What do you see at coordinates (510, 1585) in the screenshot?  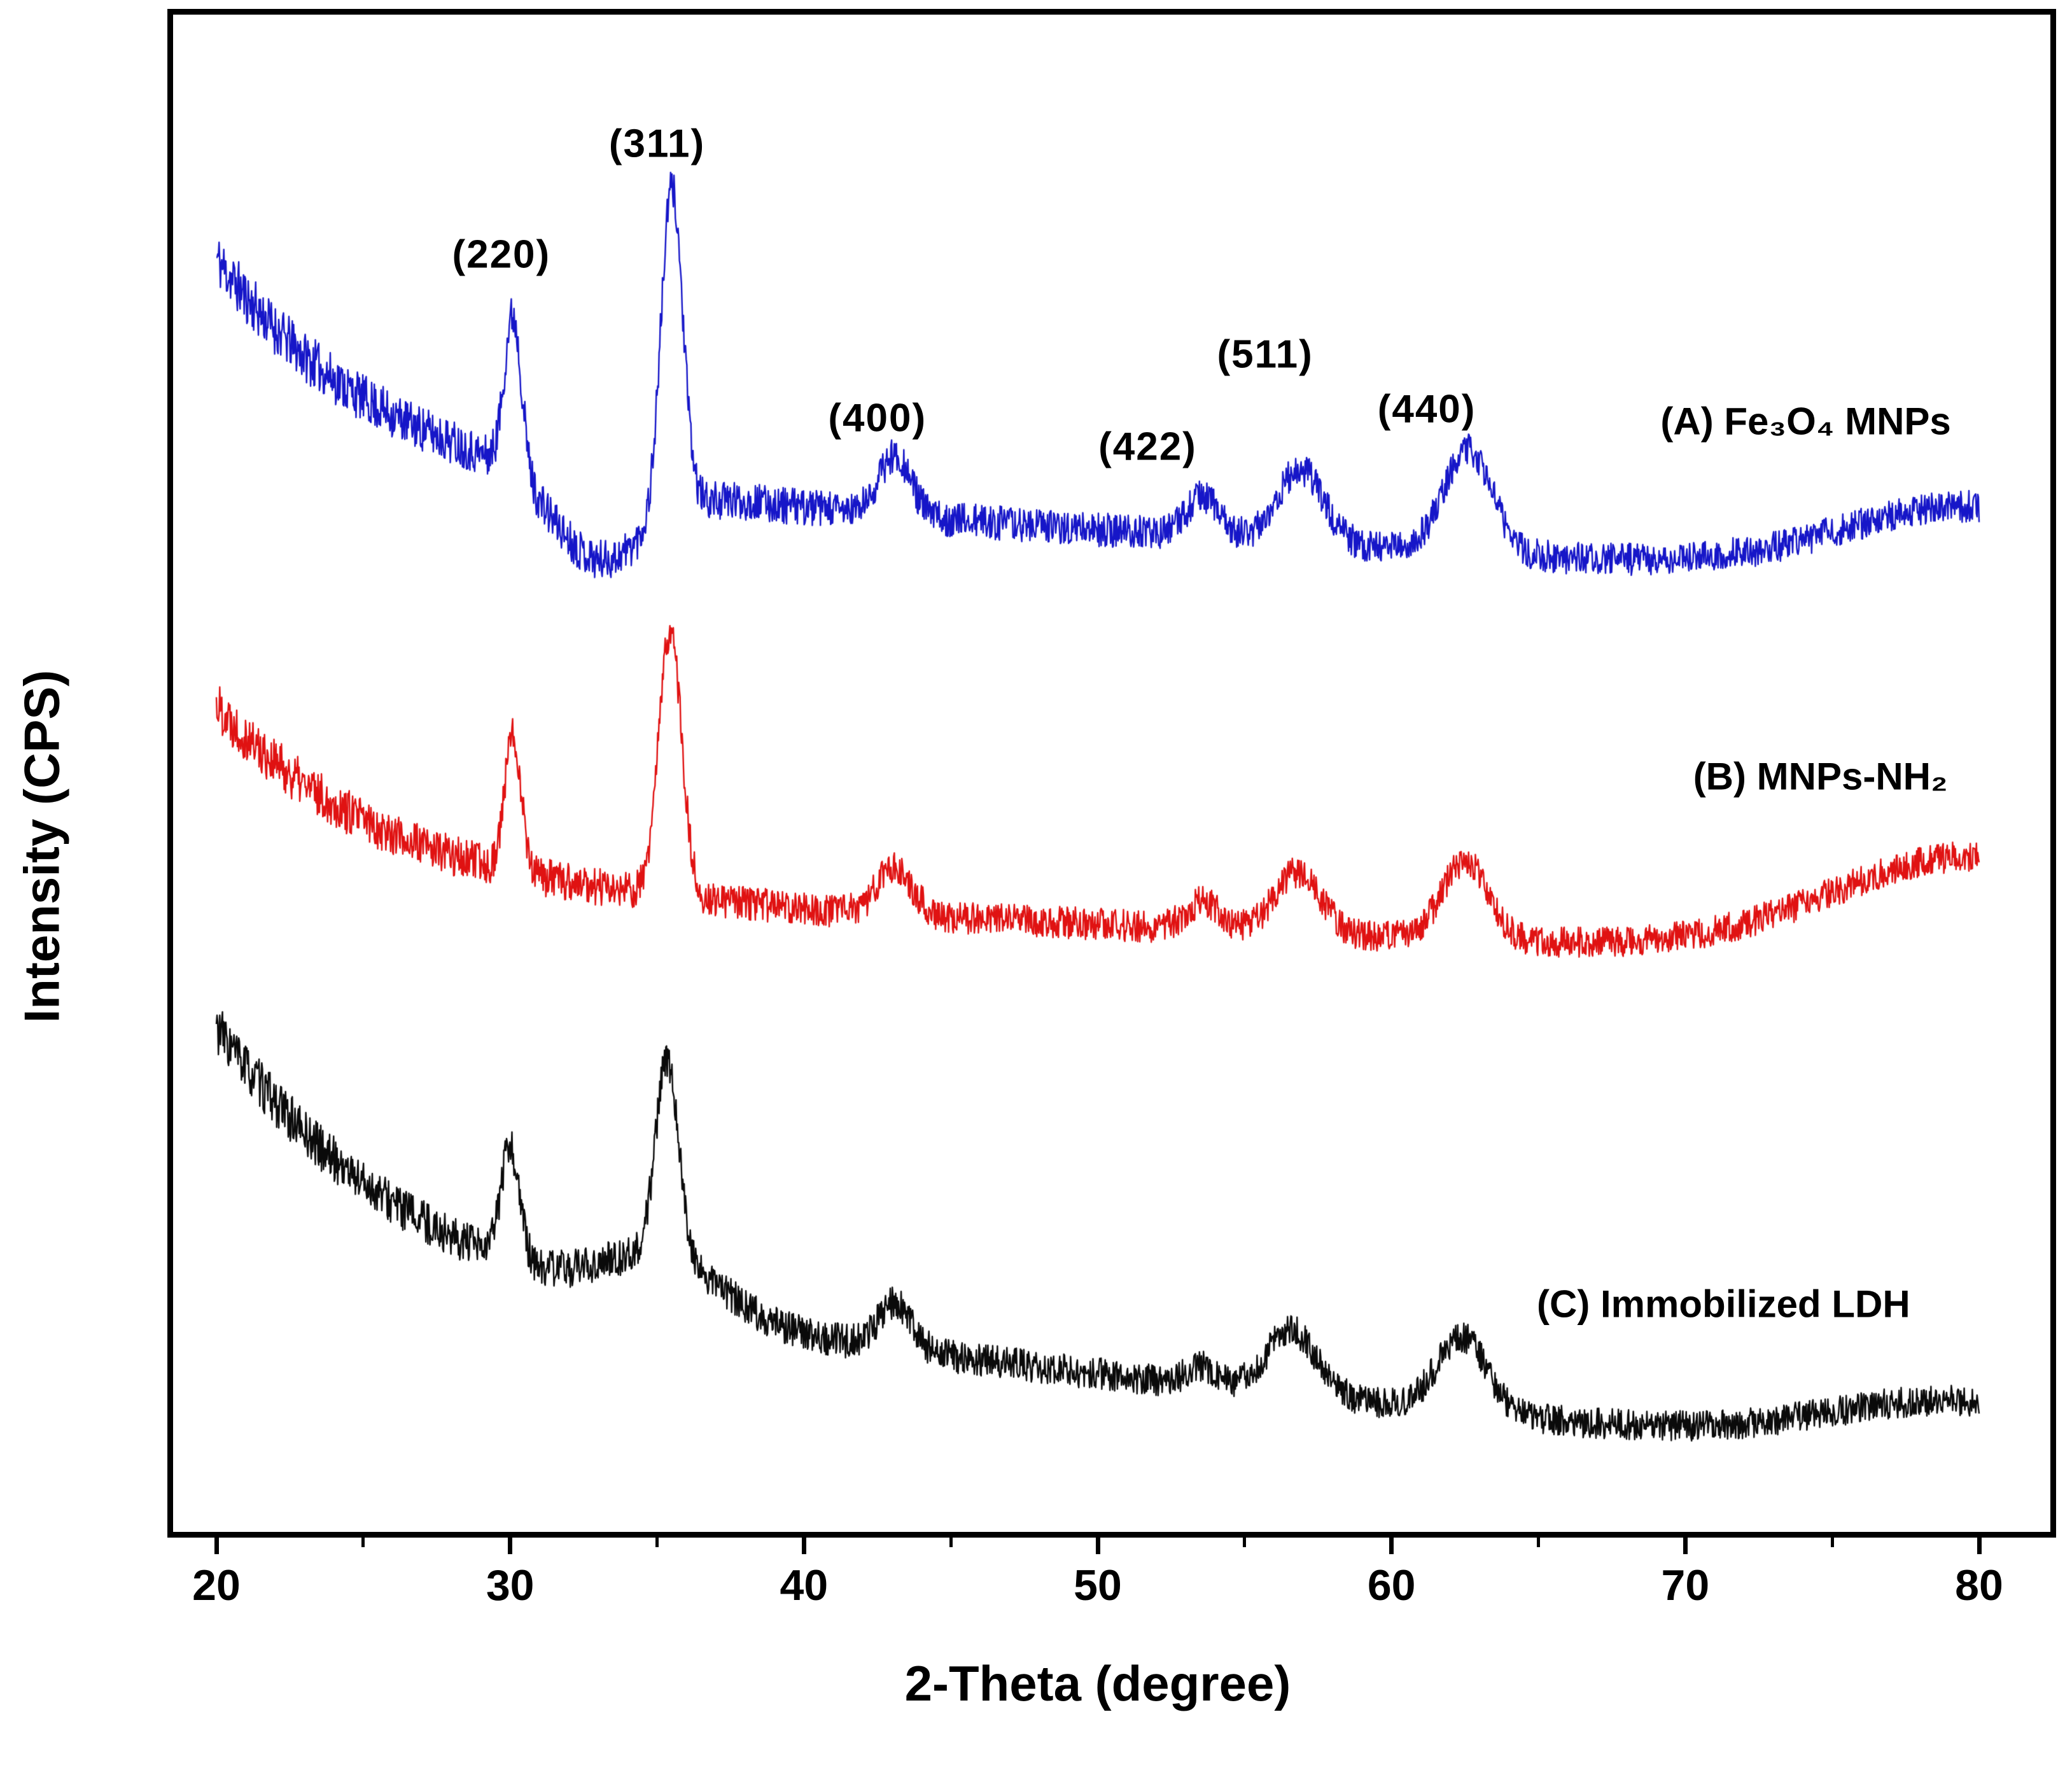 I see `x-tick-label: 30` at bounding box center [510, 1585].